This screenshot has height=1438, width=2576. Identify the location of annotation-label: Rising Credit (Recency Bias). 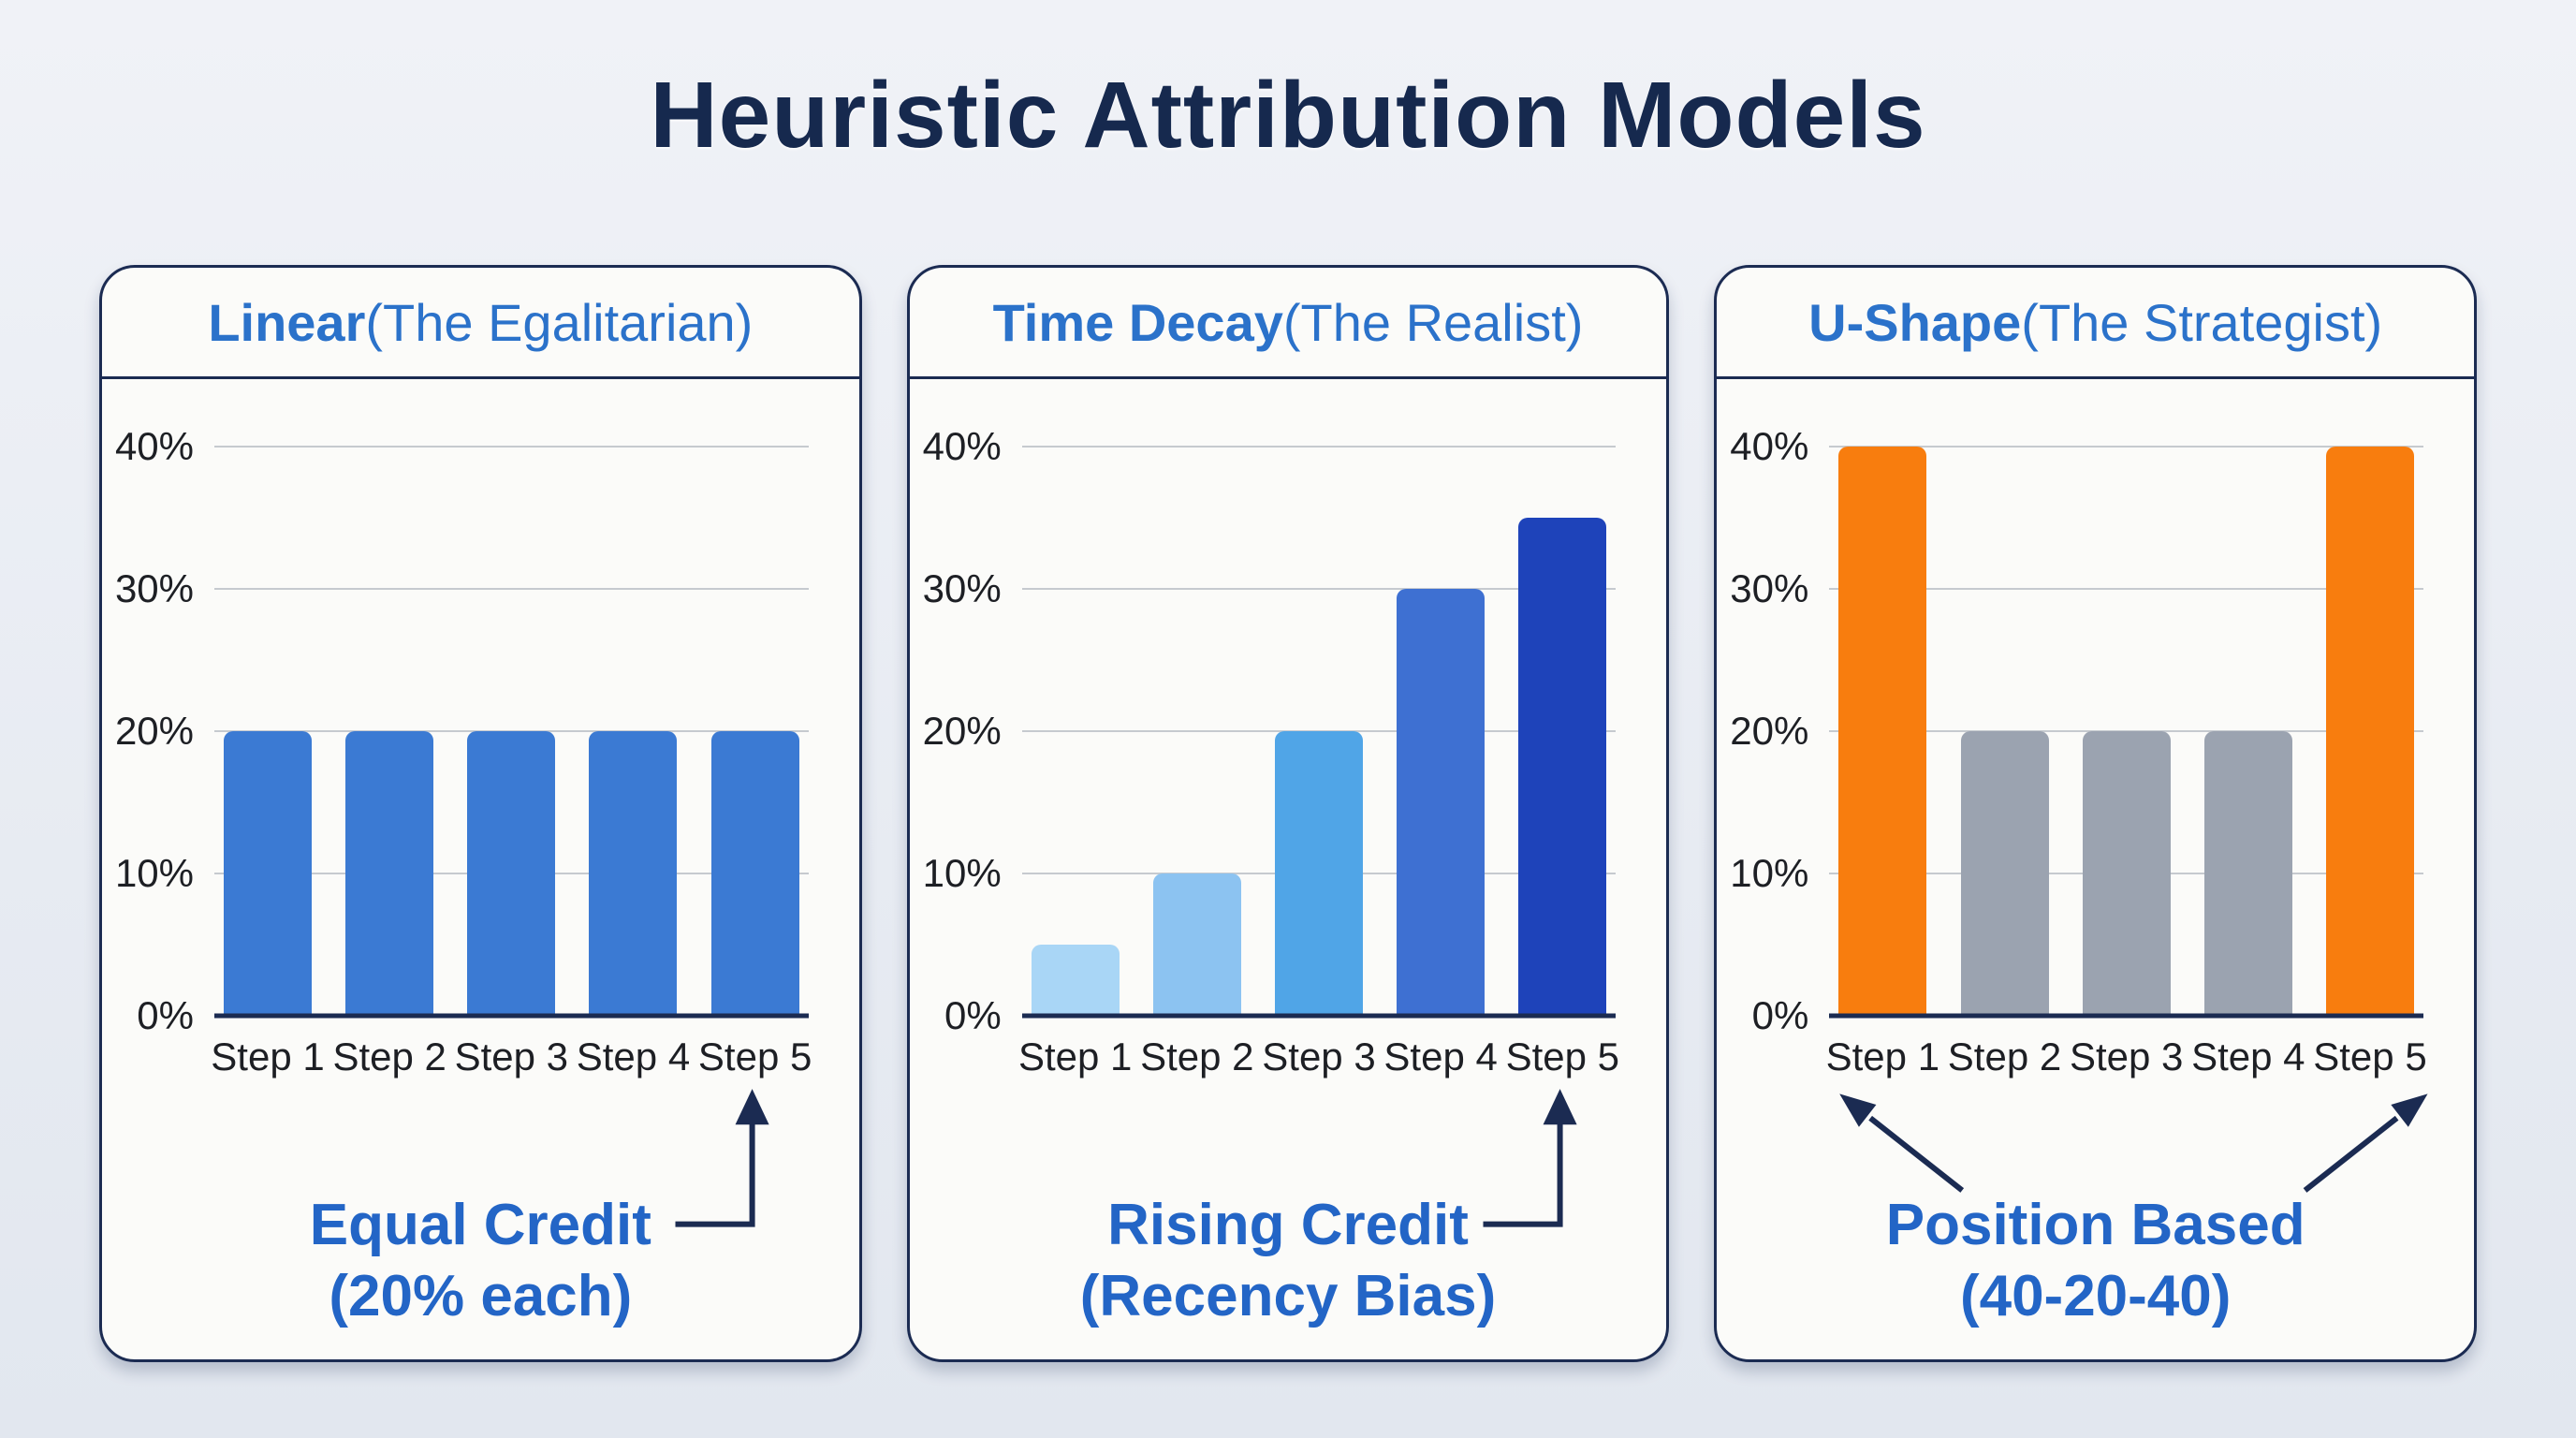
(1288, 1260).